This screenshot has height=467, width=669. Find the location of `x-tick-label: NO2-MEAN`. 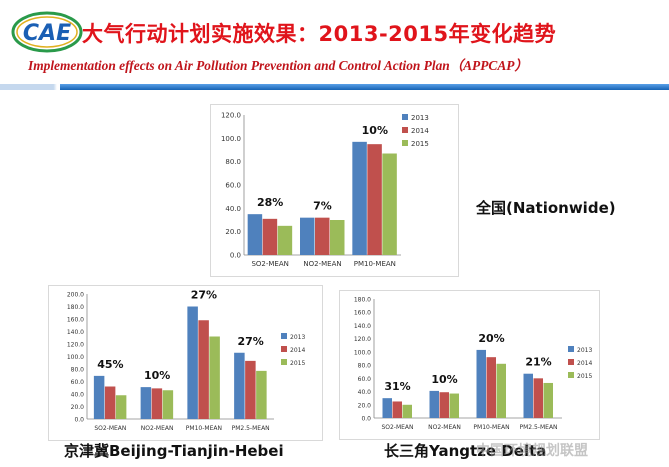

x-tick-label: NO2-MEAN is located at coordinates (157, 428).